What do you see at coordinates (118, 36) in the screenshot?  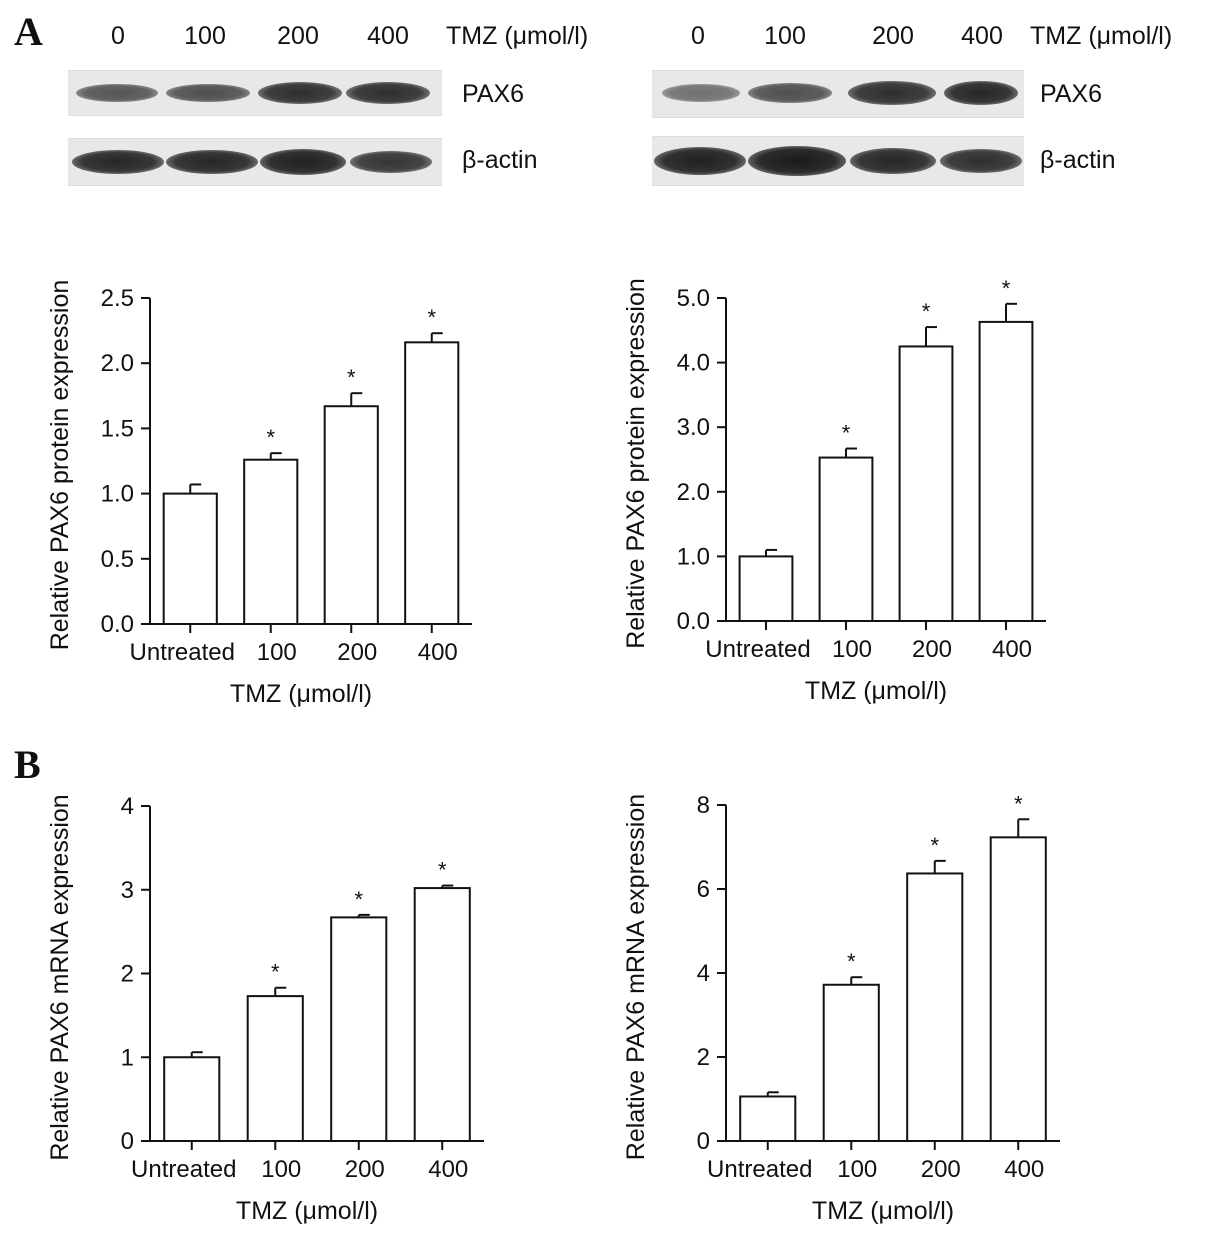 I see `blot-lane-label: 0` at bounding box center [118, 36].